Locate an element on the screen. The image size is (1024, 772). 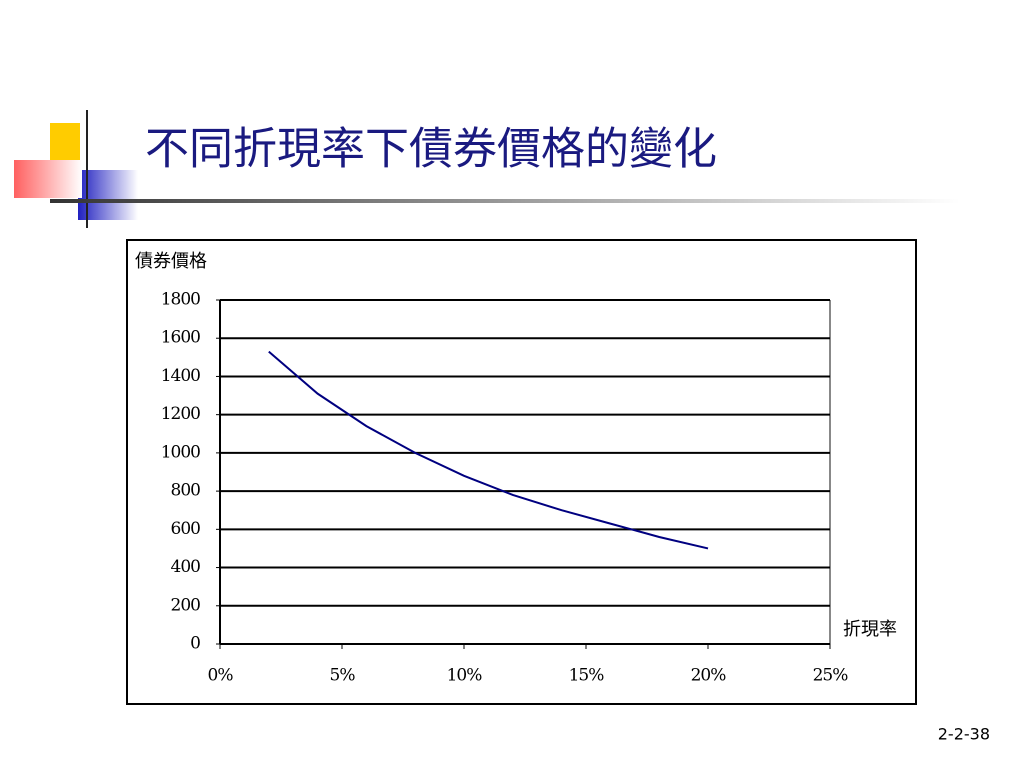
y-tick-label: 600 is located at coordinates (186, 529).